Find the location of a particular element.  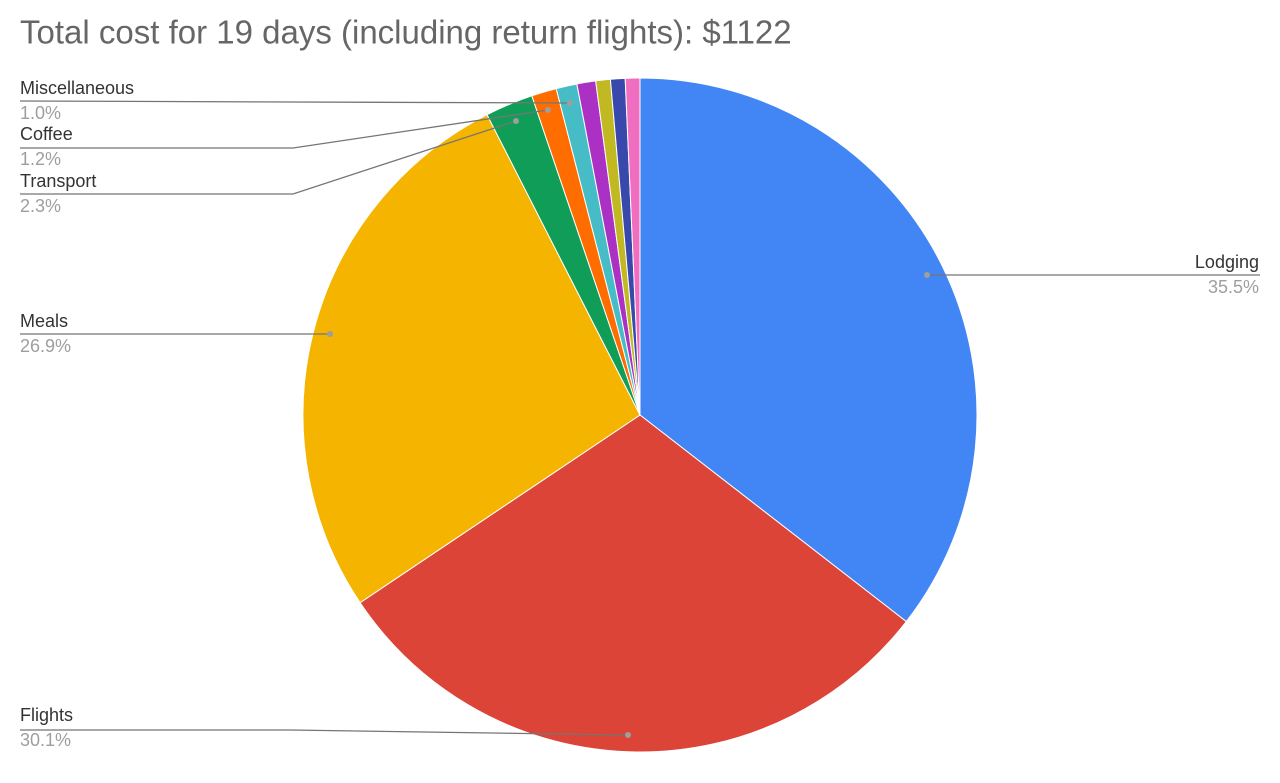

slice-value-label: 35.5% is located at coordinates (1233, 287).